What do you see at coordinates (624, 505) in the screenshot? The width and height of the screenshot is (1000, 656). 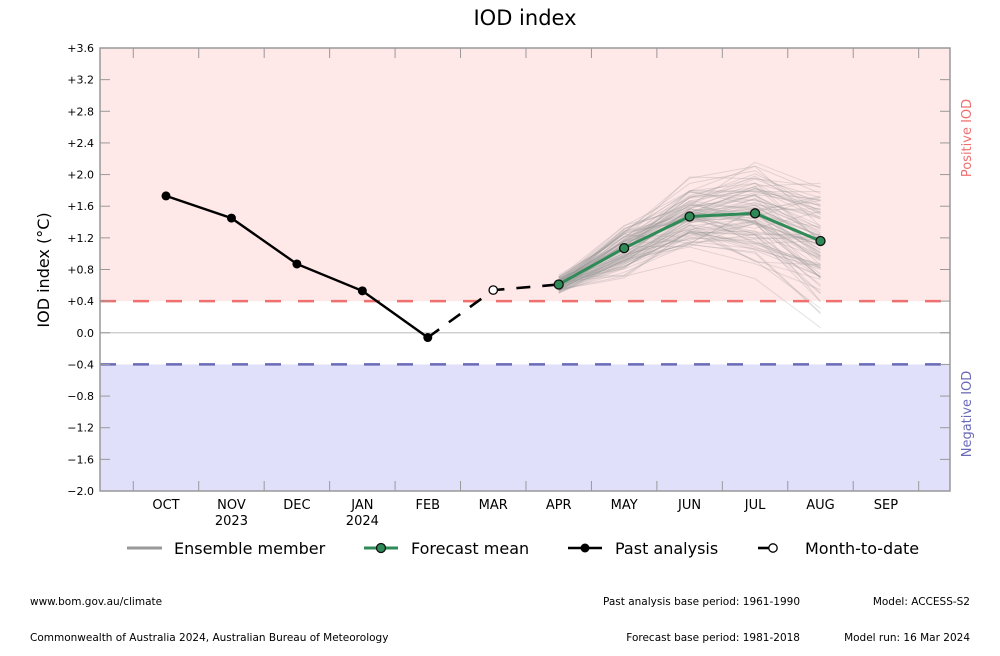 I see `x-month-label: MAY` at bounding box center [624, 505].